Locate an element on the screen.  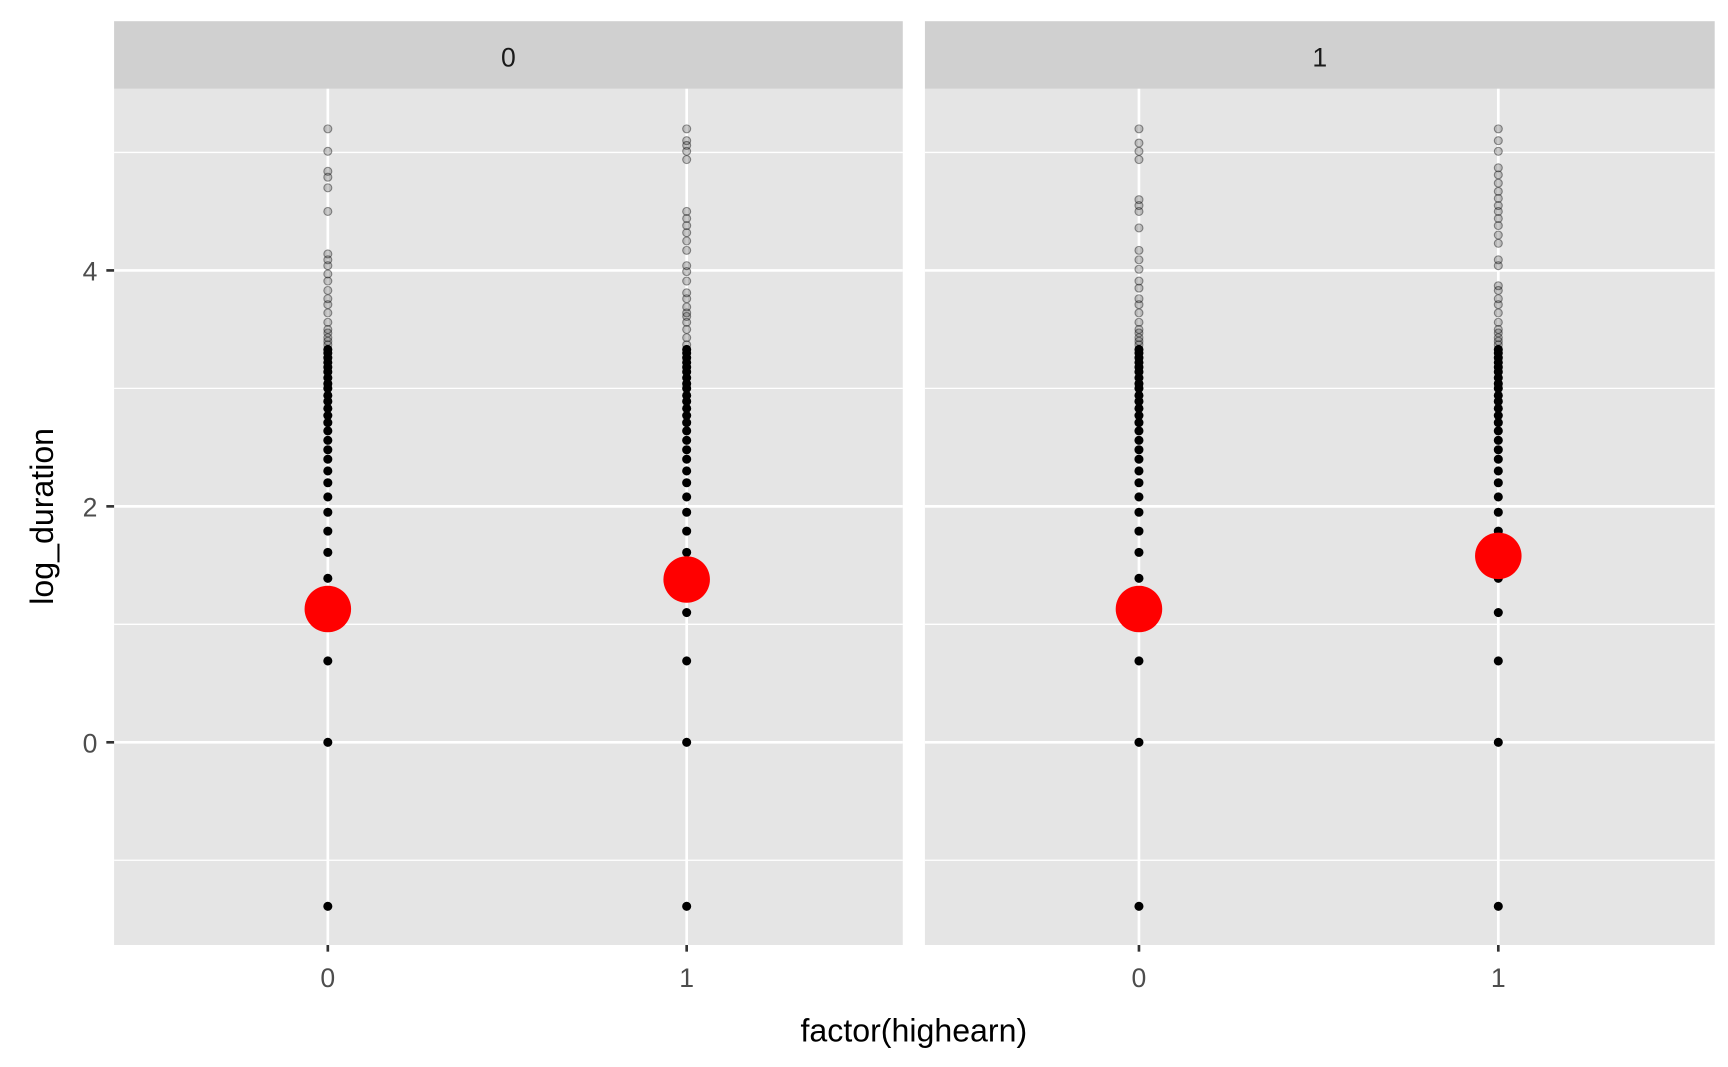
facet-strip-label: 0 is located at coordinates (508, 58).